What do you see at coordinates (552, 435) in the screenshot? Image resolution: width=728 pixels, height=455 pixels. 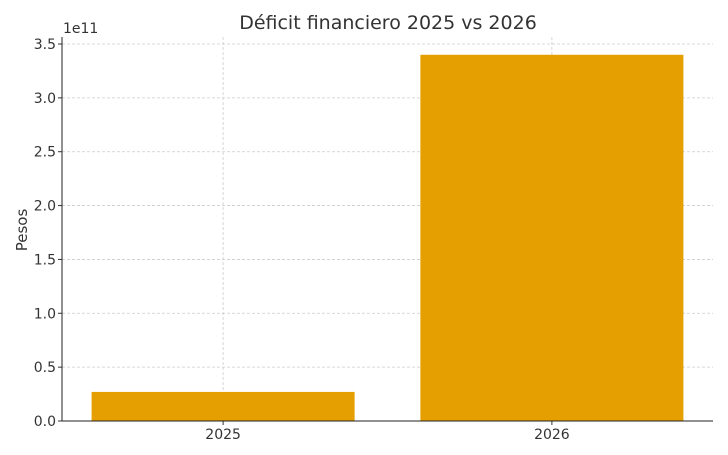 I see `x-tick-label: 2026` at bounding box center [552, 435].